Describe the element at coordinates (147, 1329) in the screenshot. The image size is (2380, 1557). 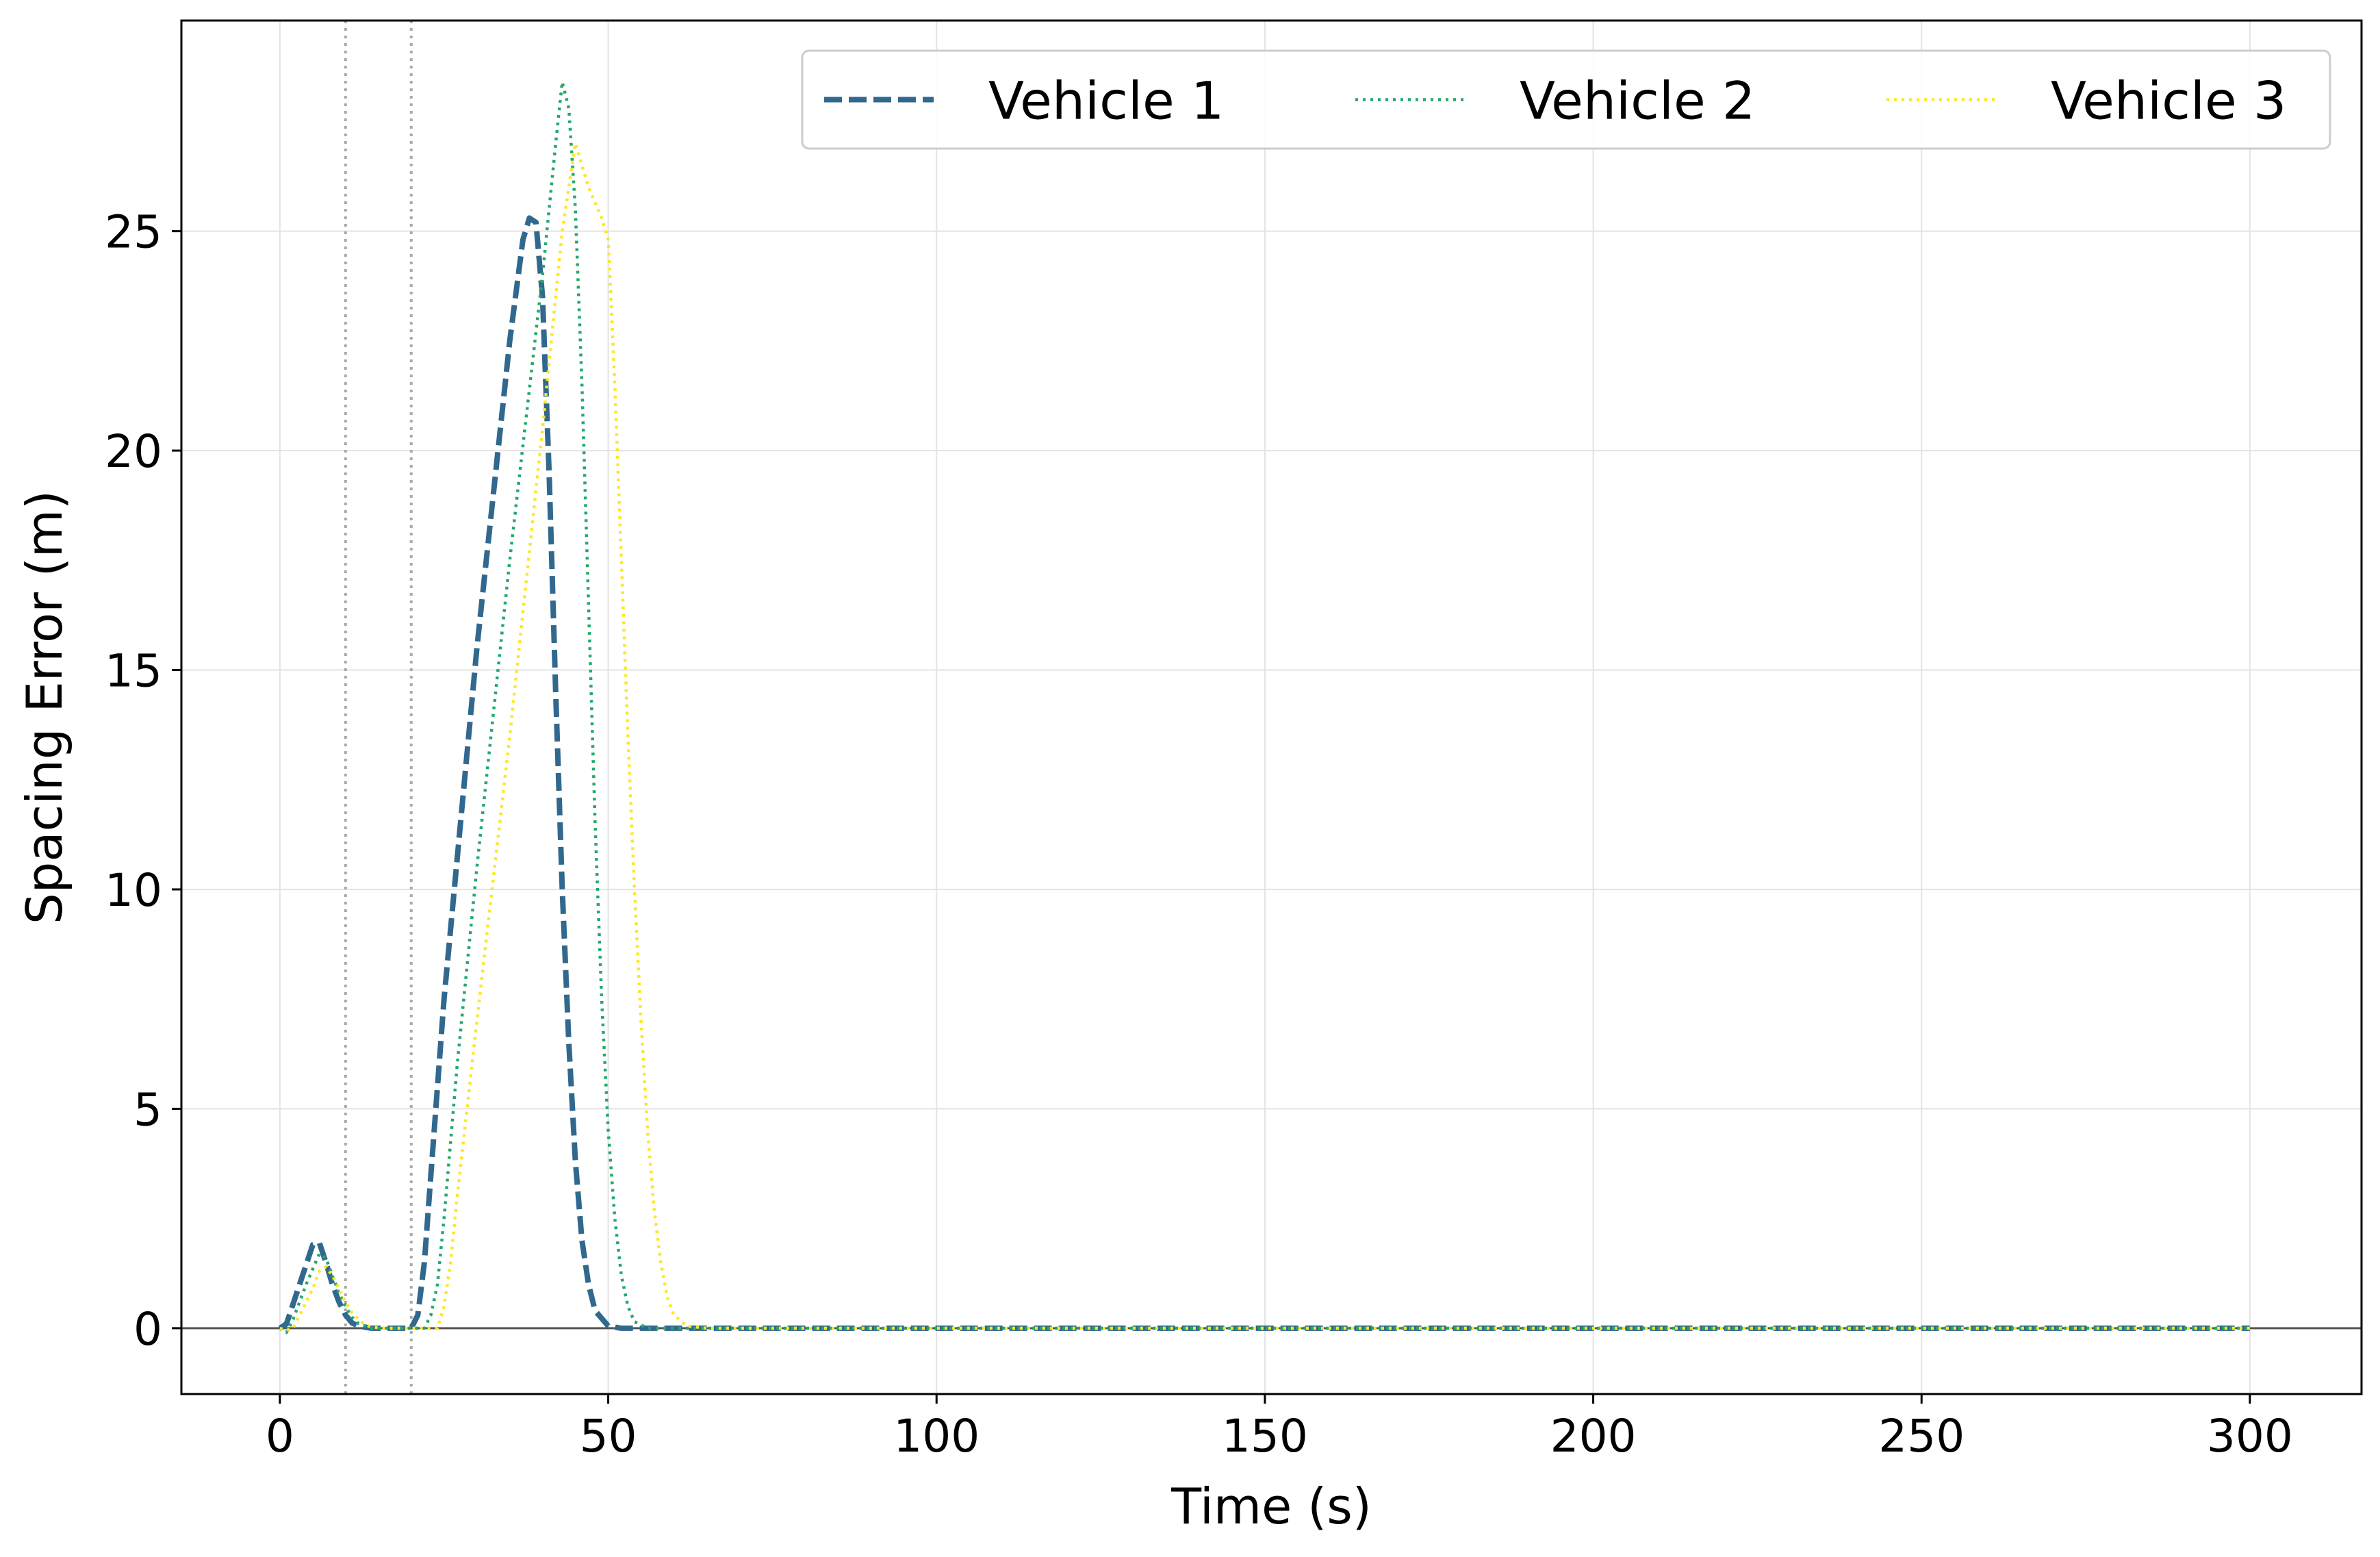
I see `y-tick-label: 0` at that location.